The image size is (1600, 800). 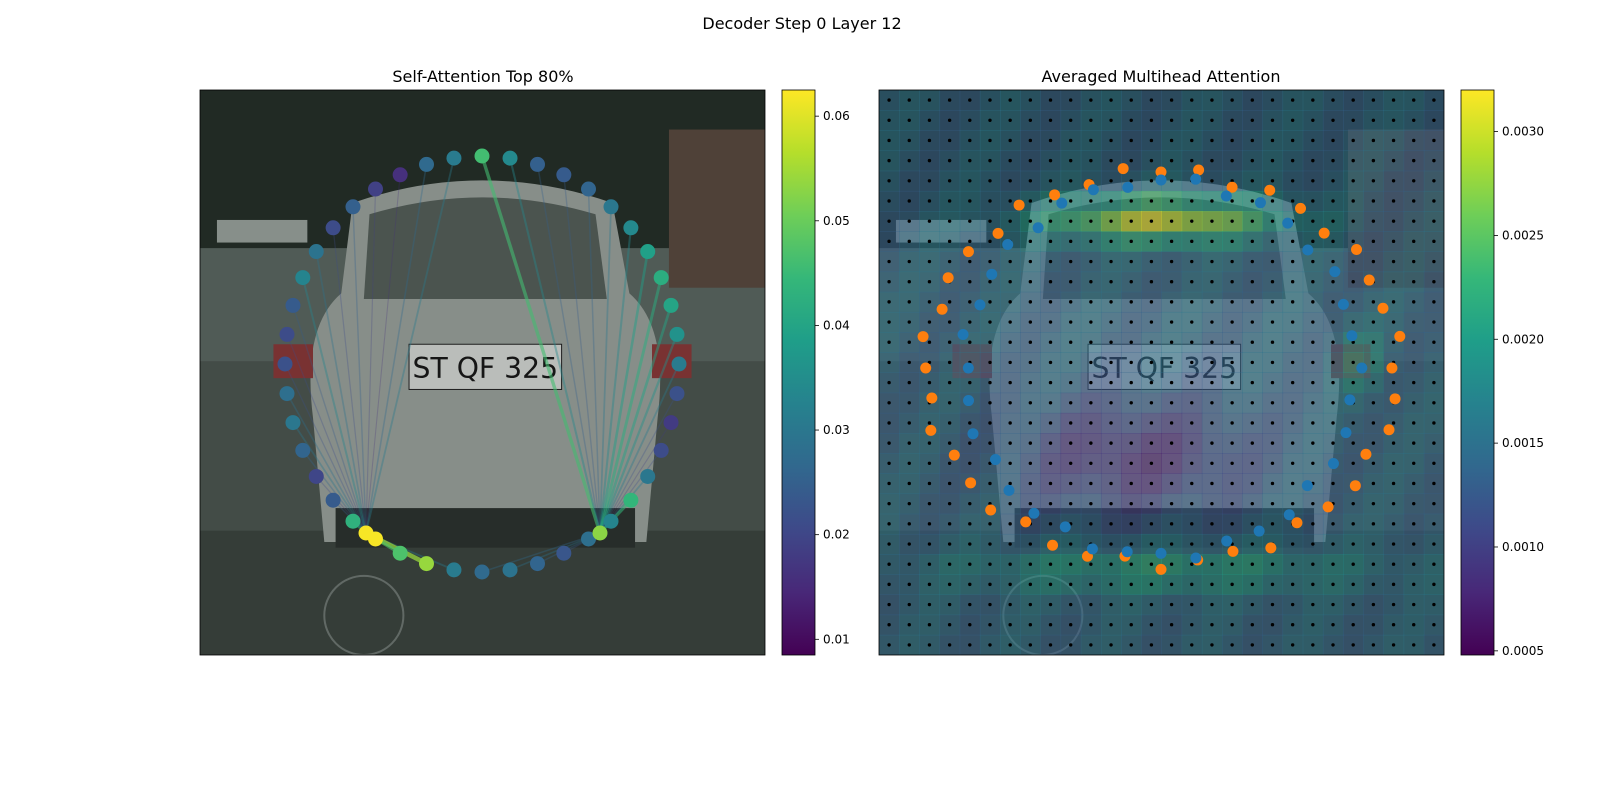 I want to click on right-panel-title: Averaged Multihead Attention, so click(x=1161, y=76).